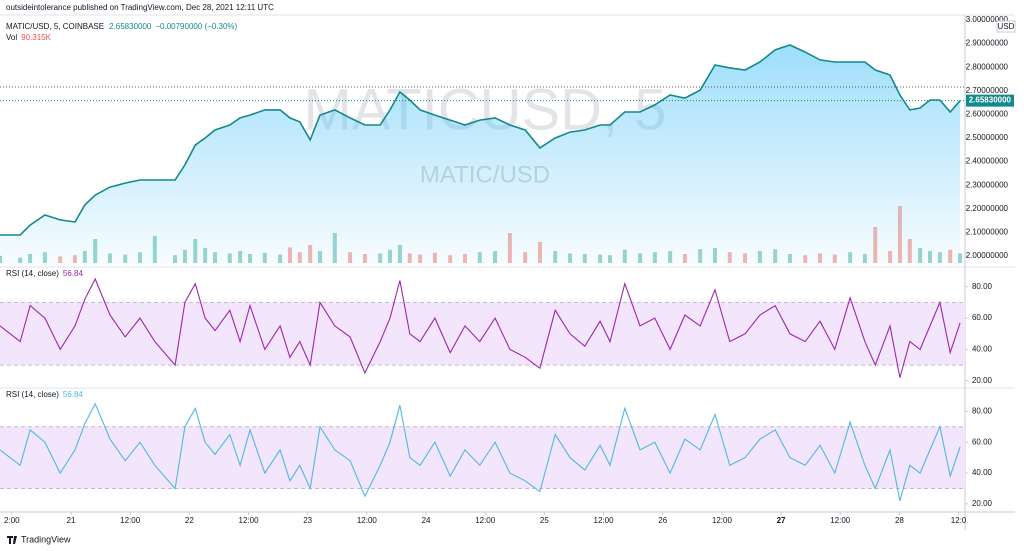 This screenshot has height=551, width=1024. I want to click on currency: USD, so click(1006, 26).